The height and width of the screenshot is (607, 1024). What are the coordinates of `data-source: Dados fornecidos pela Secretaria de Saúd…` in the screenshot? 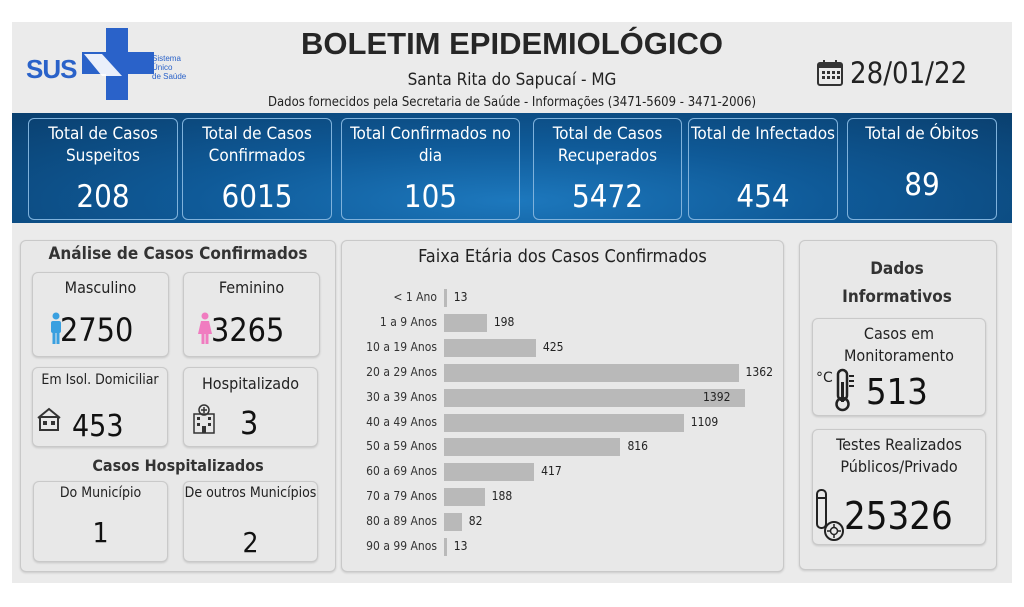 It's located at (512, 102).